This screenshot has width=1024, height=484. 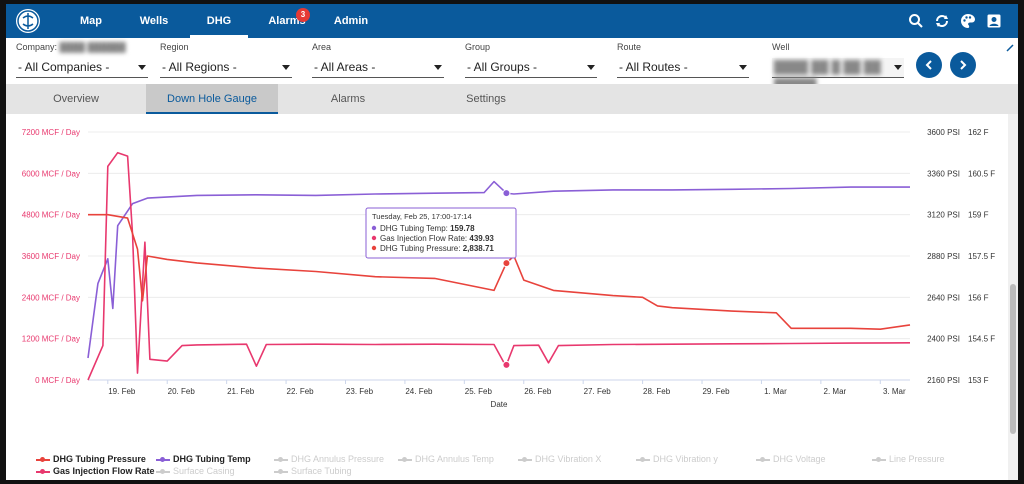 I want to click on top-nav: Map Wells DHG Alarms 3 Admin, so click(x=512, y=21).